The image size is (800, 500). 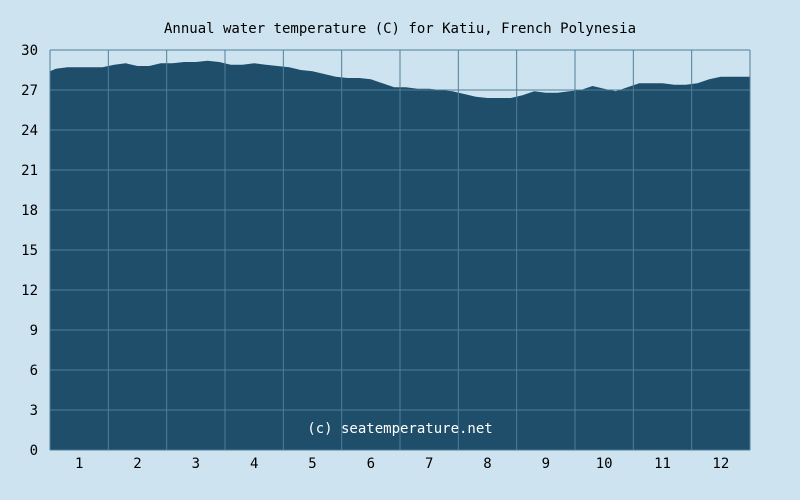 What do you see at coordinates (254, 464) in the screenshot?
I see `x-tick-label: 4` at bounding box center [254, 464].